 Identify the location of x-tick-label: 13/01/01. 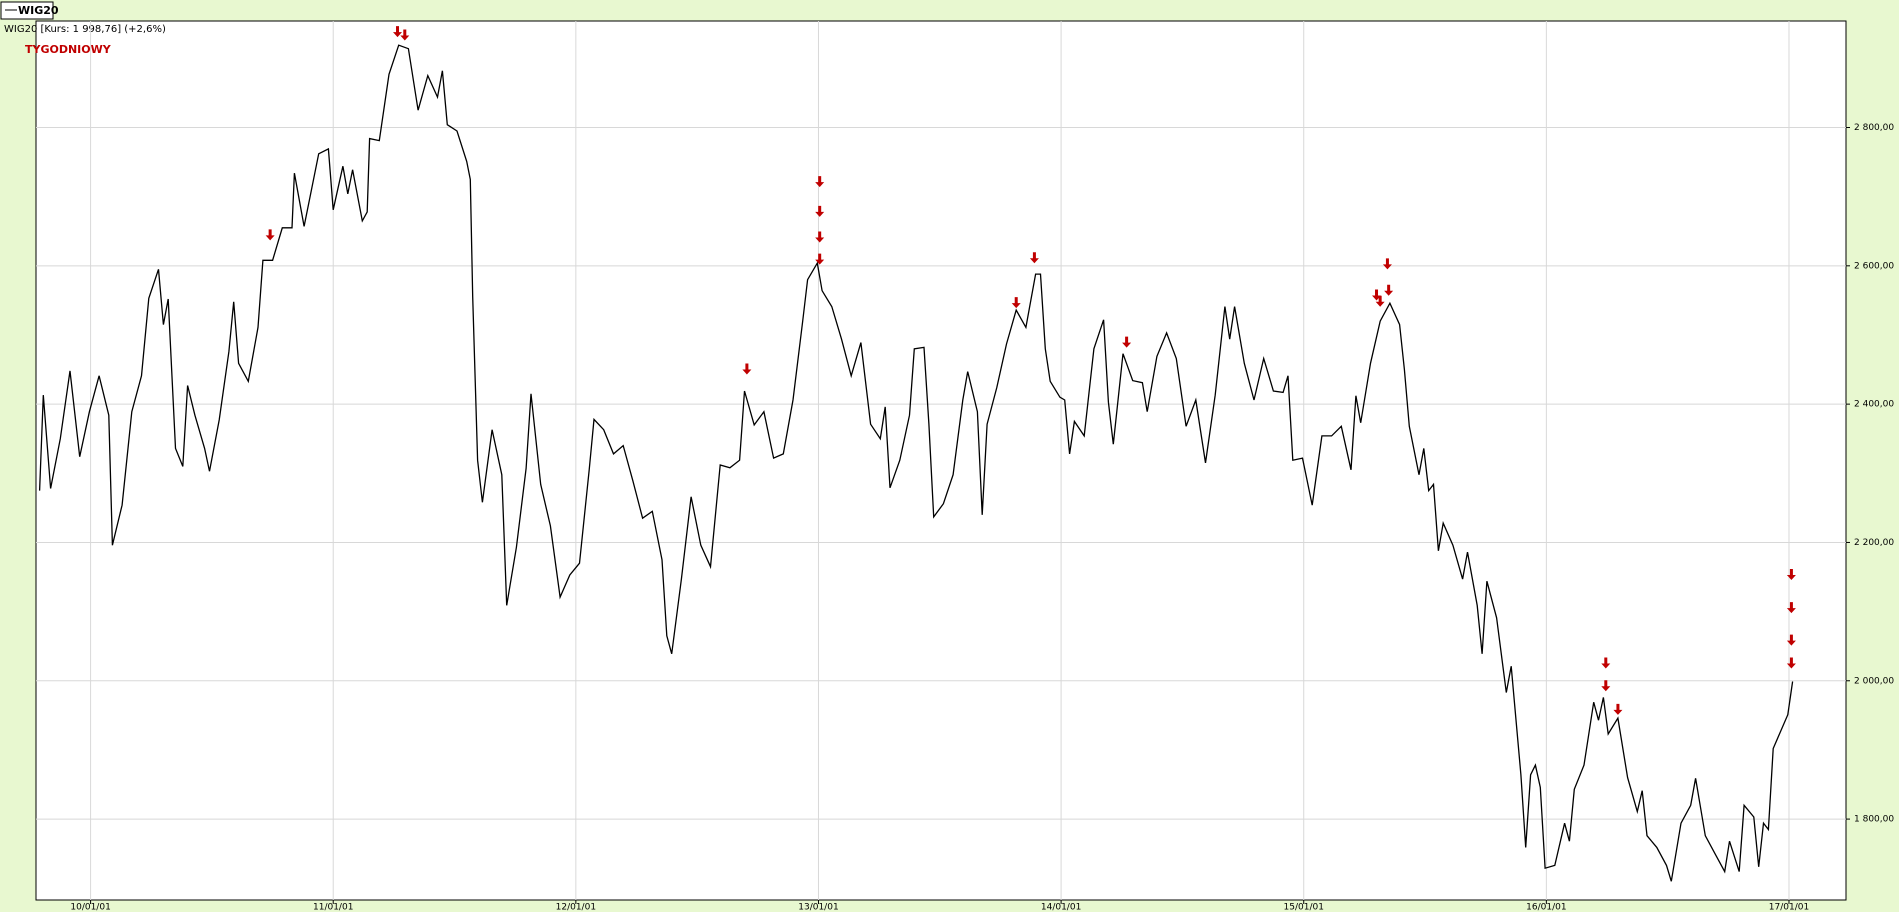
(818, 907).